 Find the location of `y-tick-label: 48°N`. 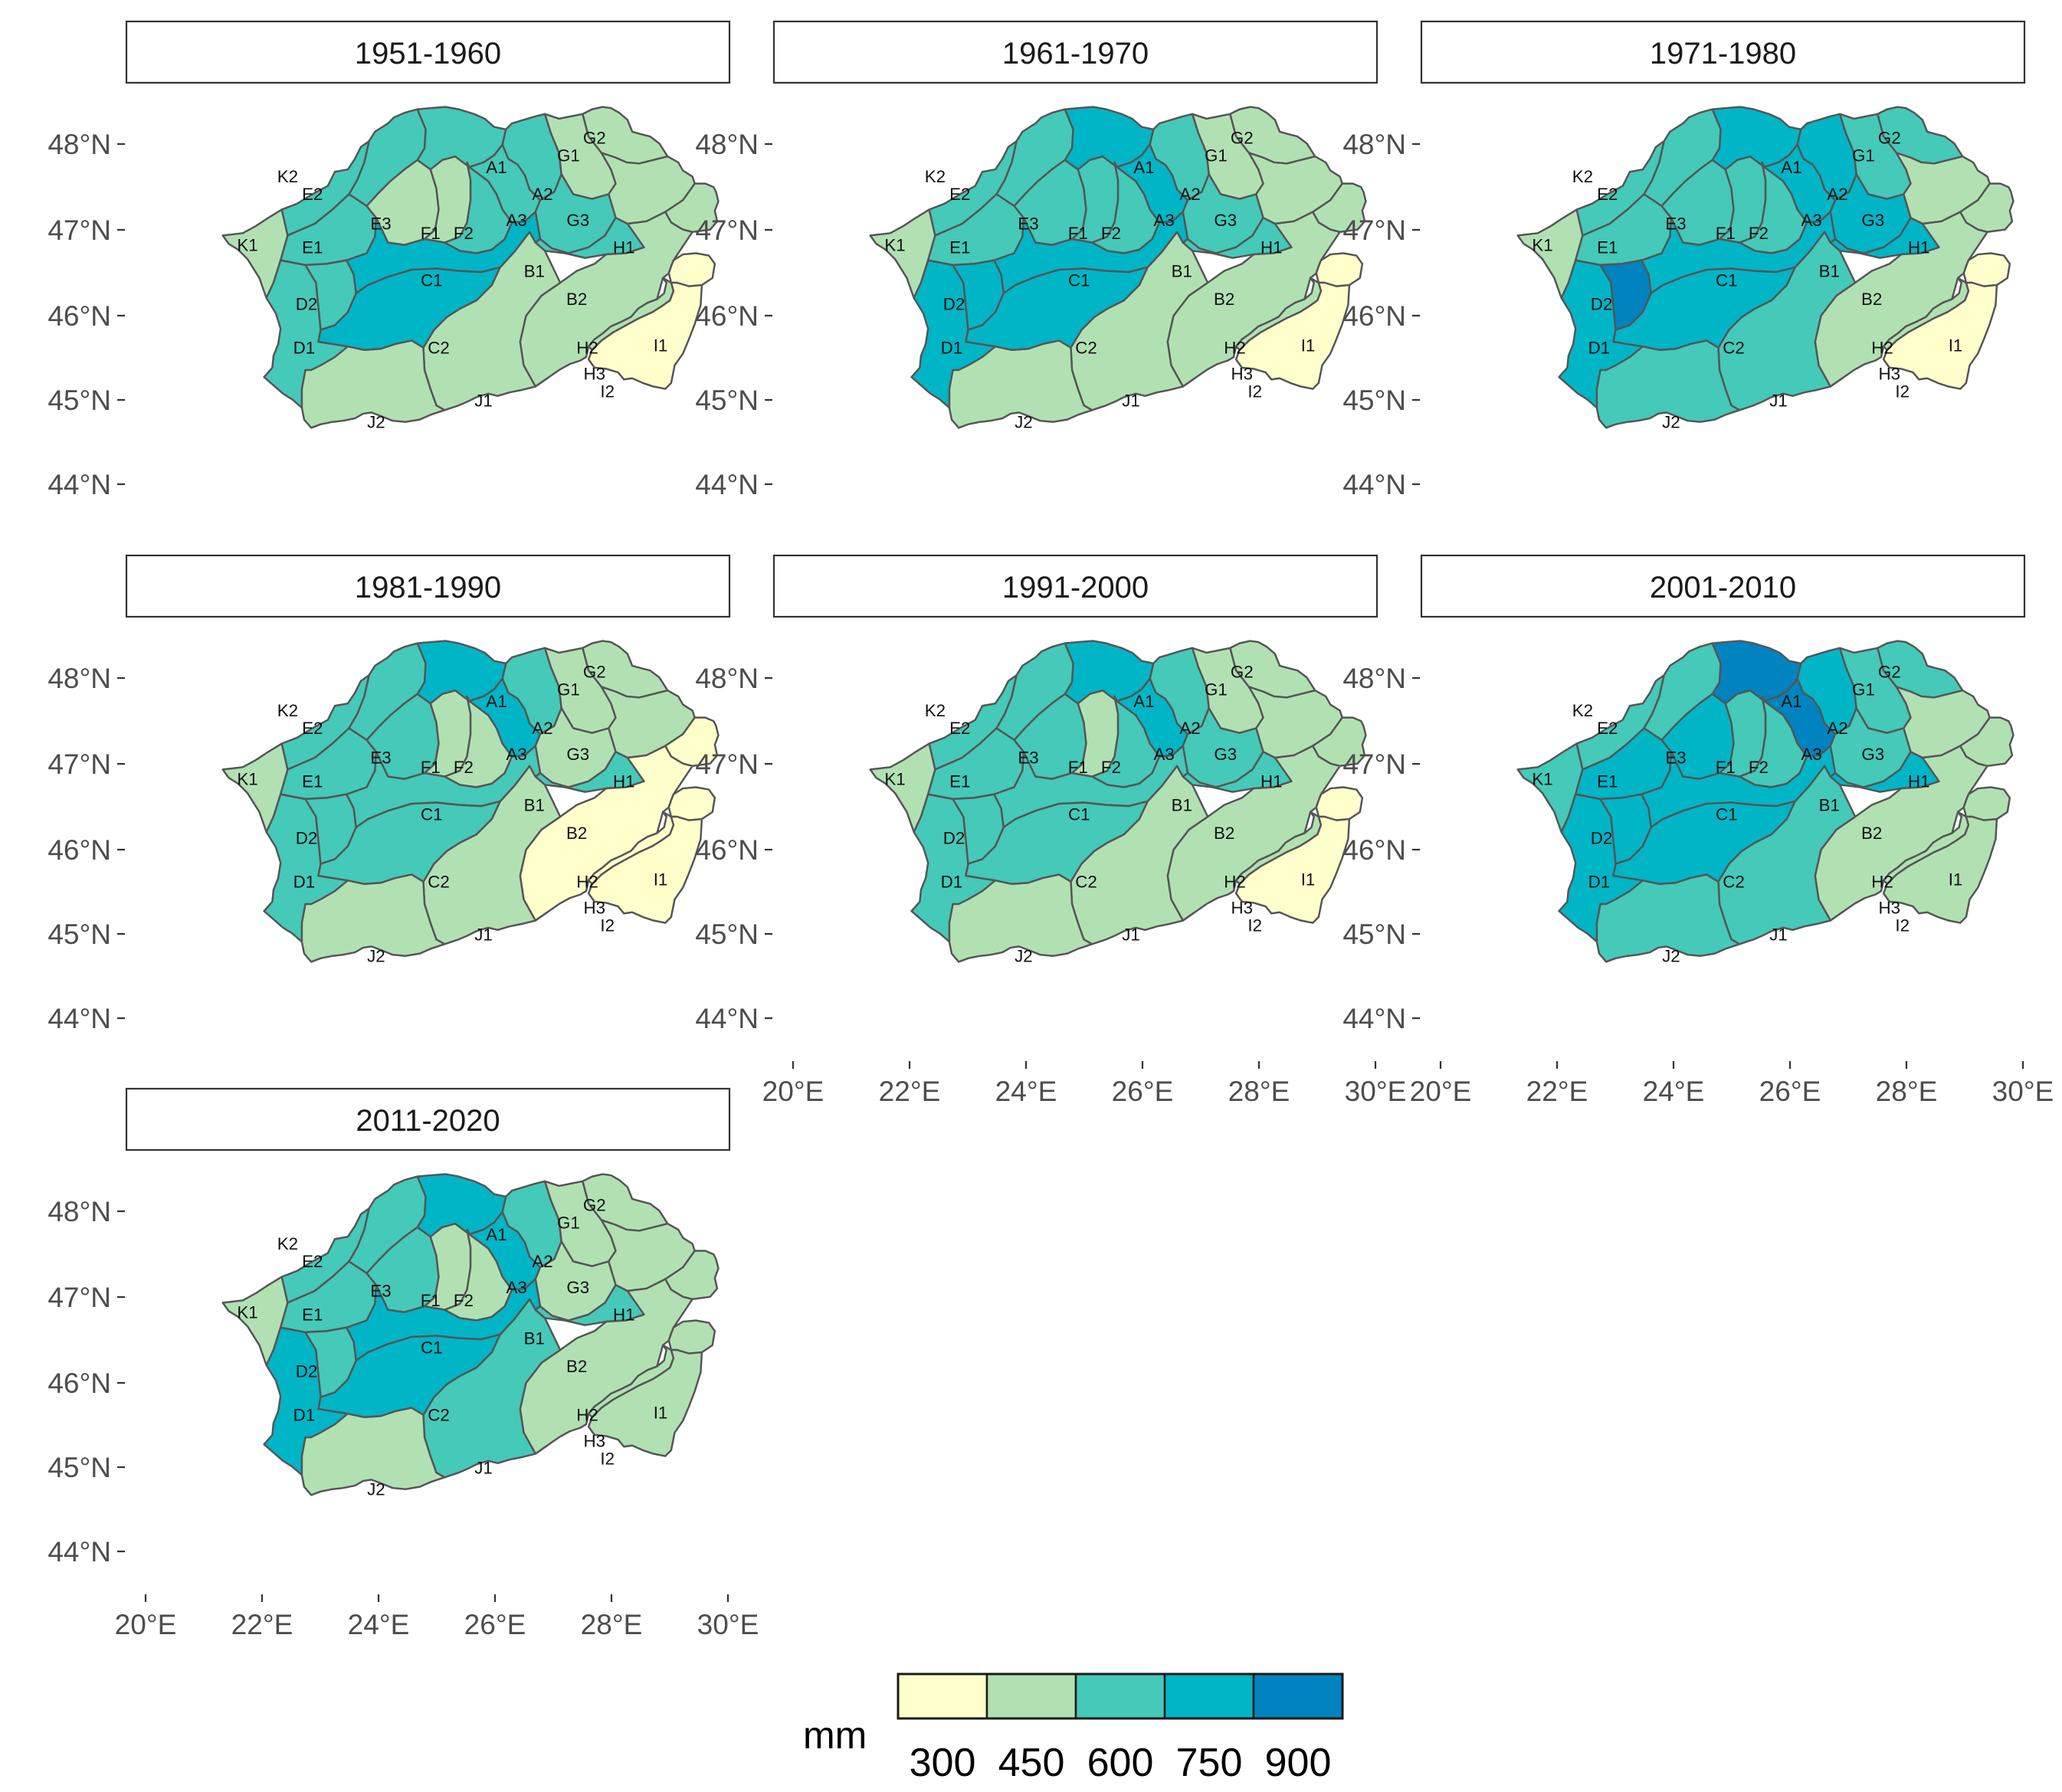

y-tick-label: 48°N is located at coordinates (727, 678).